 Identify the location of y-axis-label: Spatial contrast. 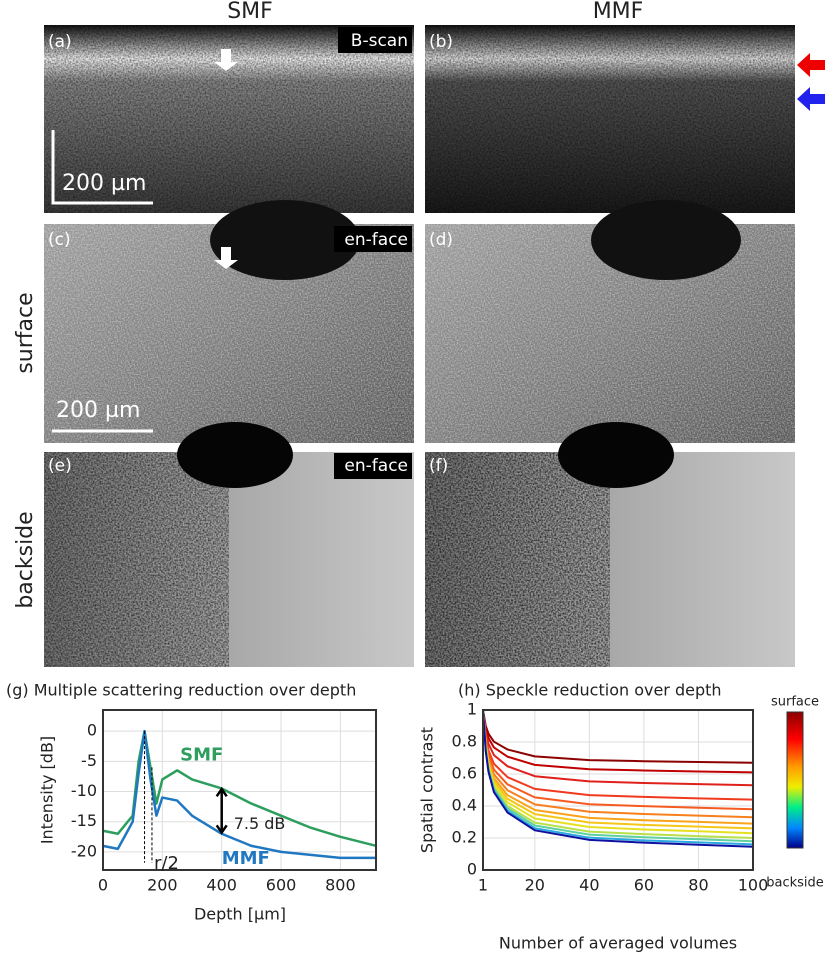
(427, 790).